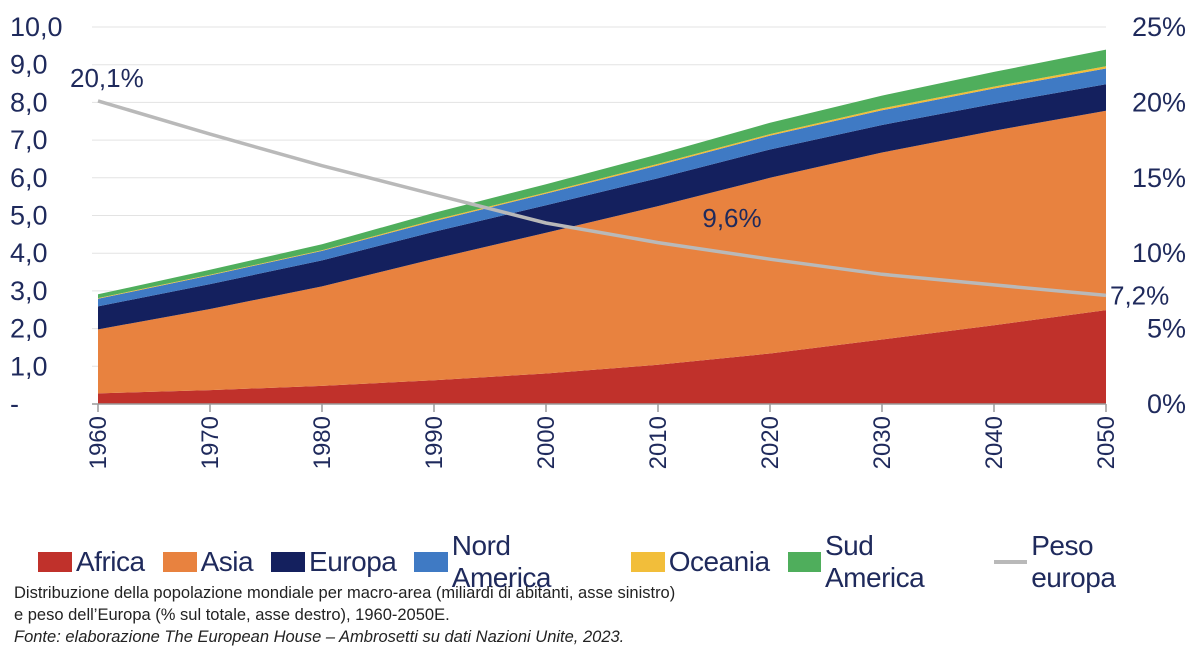  I want to click on legend-swatch-sud-america, so click(804, 562).